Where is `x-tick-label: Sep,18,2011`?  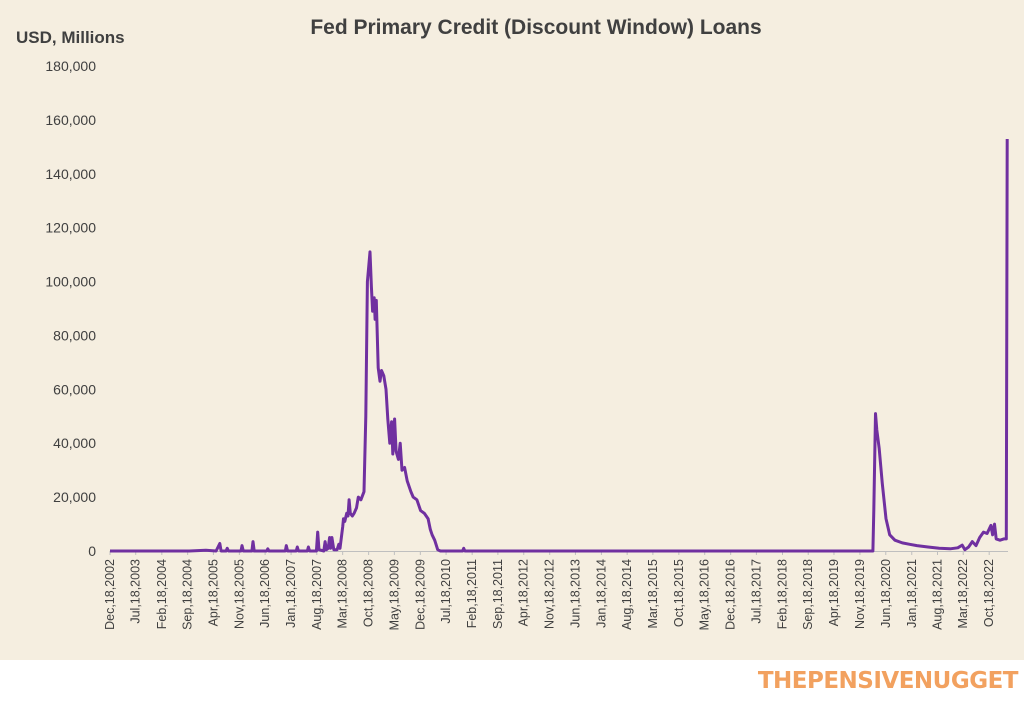 x-tick-label: Sep,18,2011 is located at coordinates (498, 594).